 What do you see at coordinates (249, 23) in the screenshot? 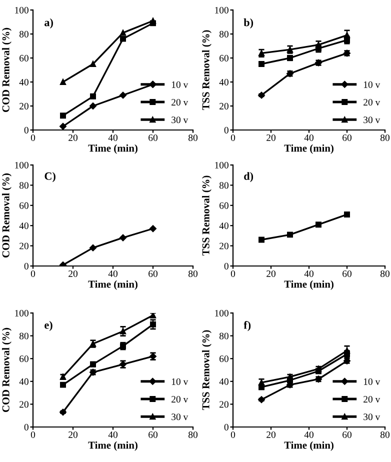
I see `annotation: b)` at bounding box center [249, 23].